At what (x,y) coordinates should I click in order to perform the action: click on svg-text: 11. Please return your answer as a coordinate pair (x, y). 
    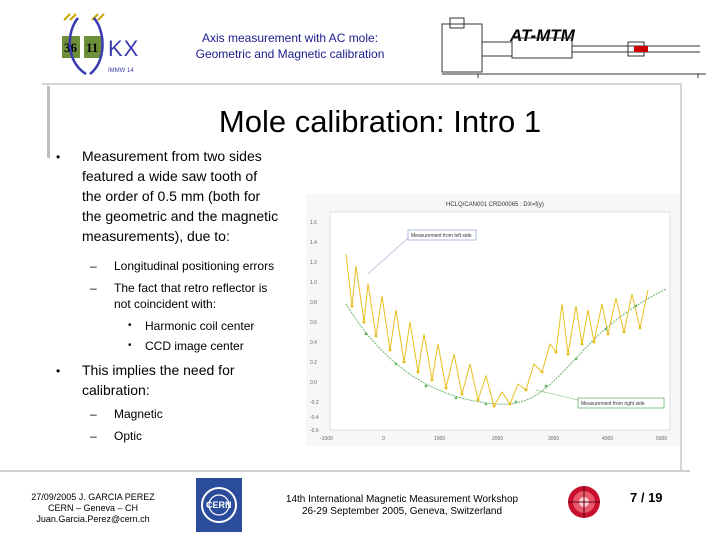
    Looking at the image, I should click on (92, 47).